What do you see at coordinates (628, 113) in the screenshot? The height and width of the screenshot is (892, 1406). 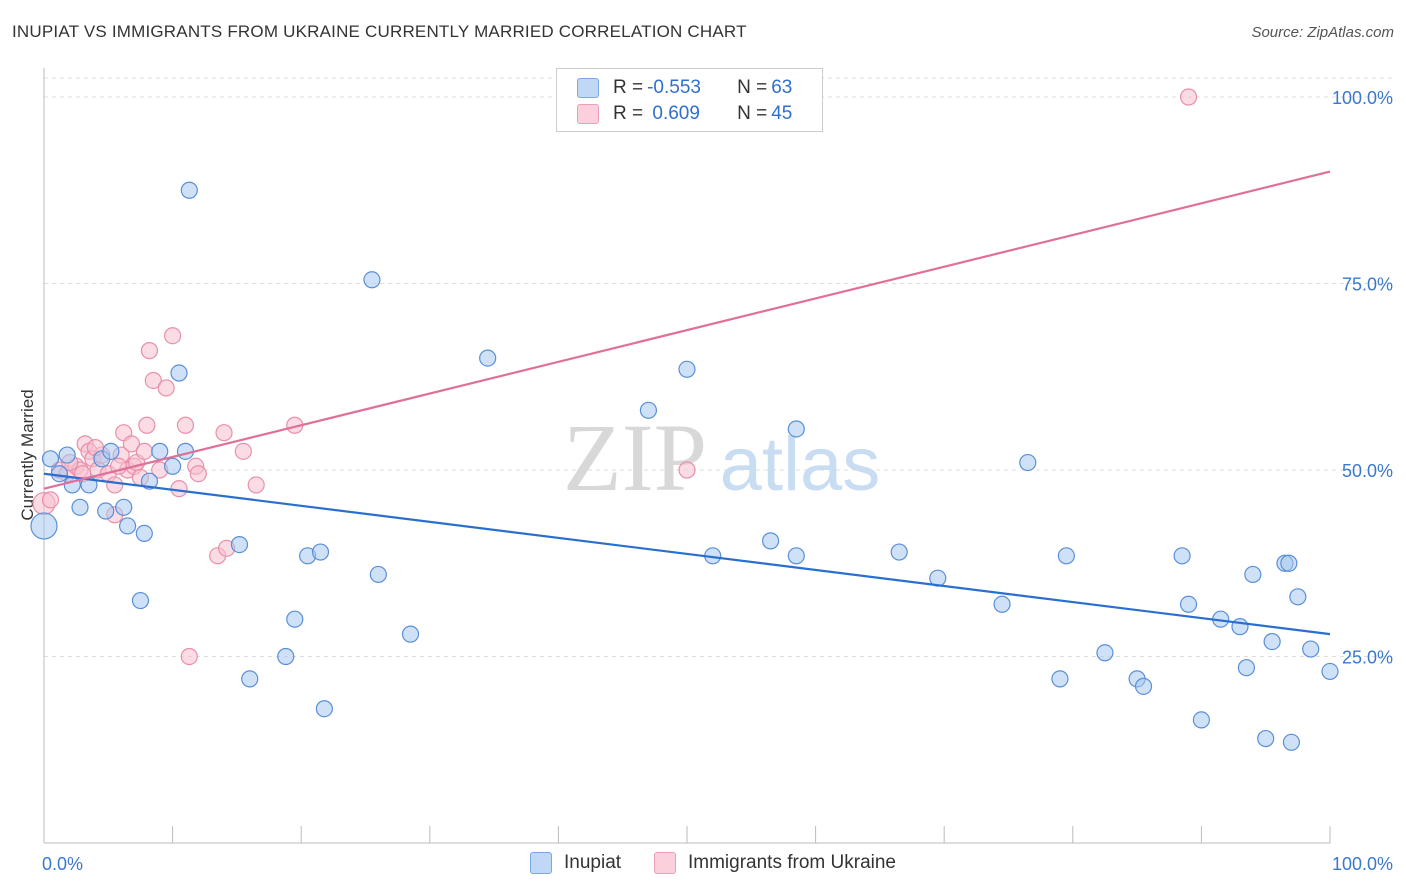 I see `legend-r-label: R =` at bounding box center [628, 113].